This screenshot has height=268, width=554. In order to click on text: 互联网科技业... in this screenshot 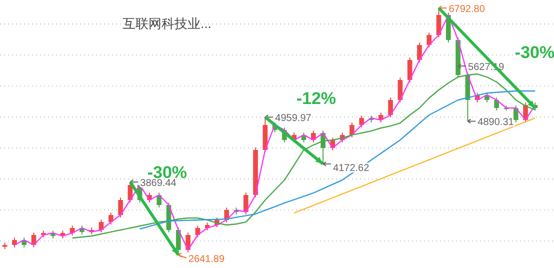, I will do `click(167, 23)`.